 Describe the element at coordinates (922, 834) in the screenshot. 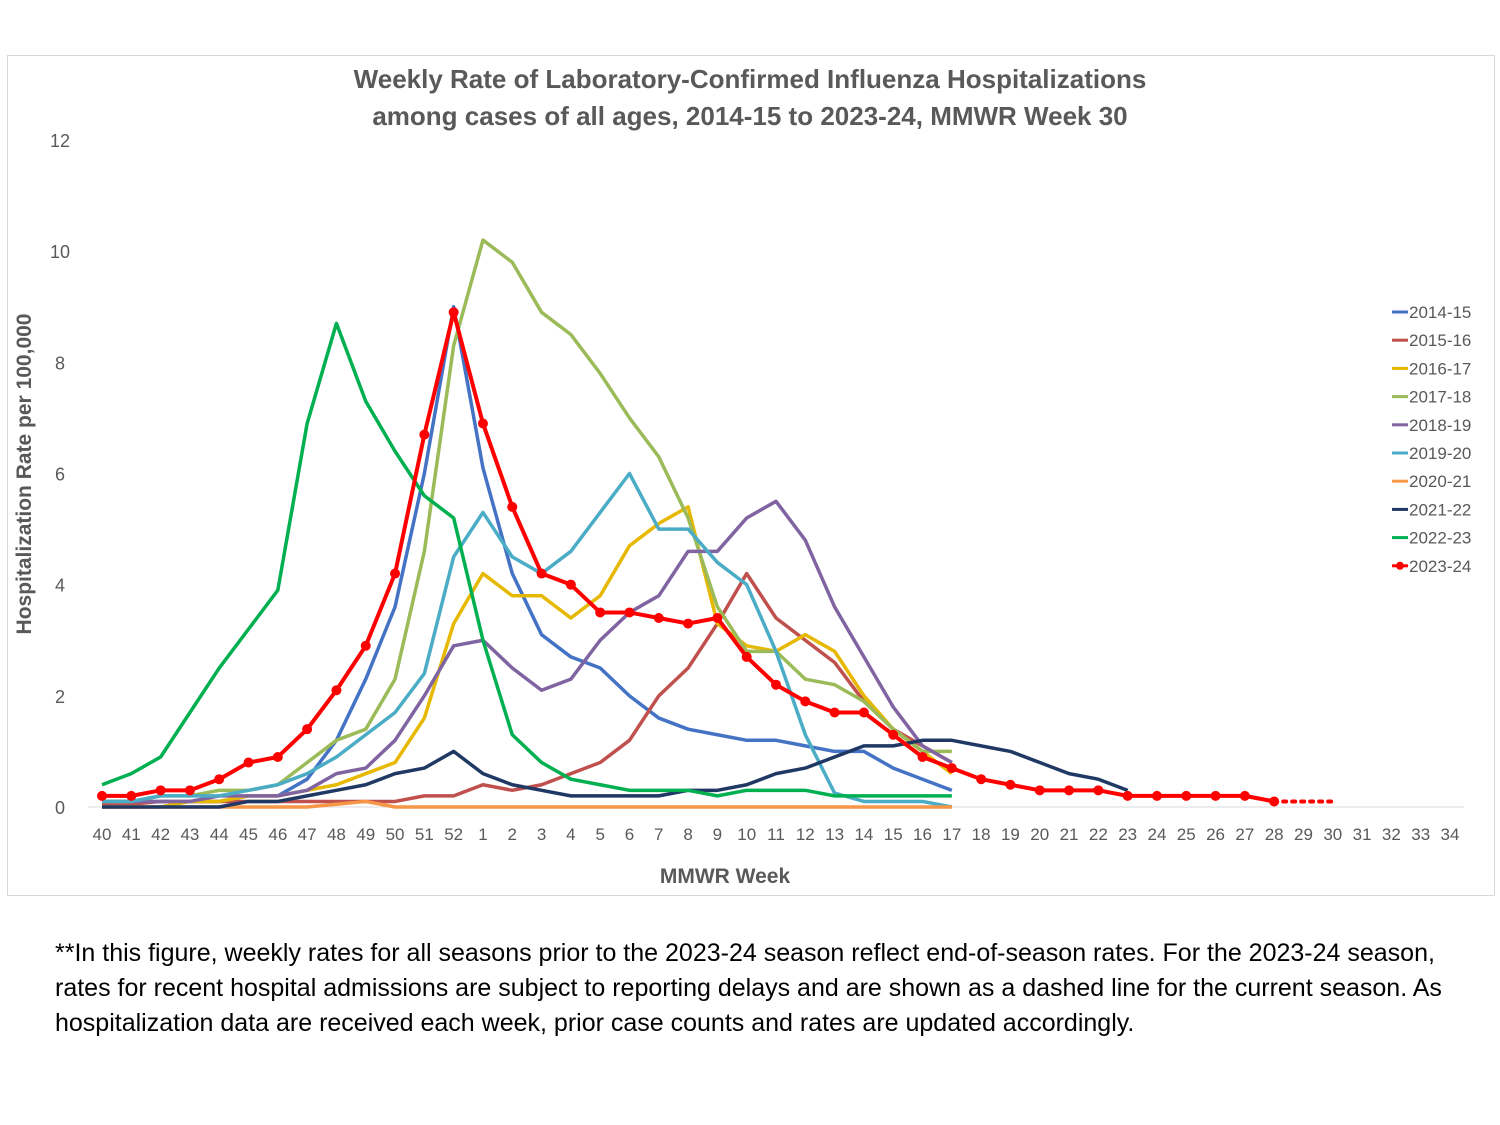

I see `x-tick-label: 16` at that location.